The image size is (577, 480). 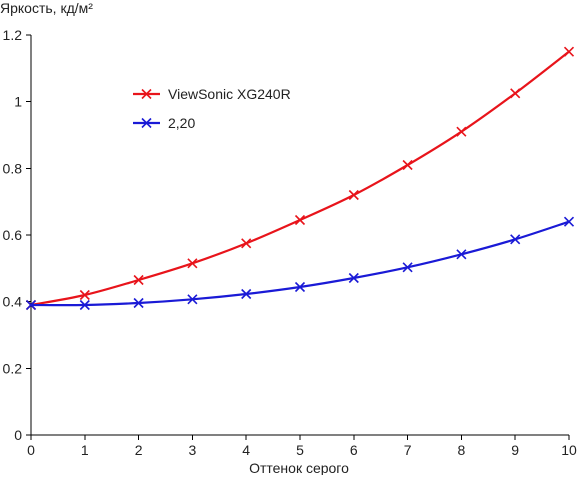 I want to click on y-tick-label: 0.4, so click(x=13, y=302).